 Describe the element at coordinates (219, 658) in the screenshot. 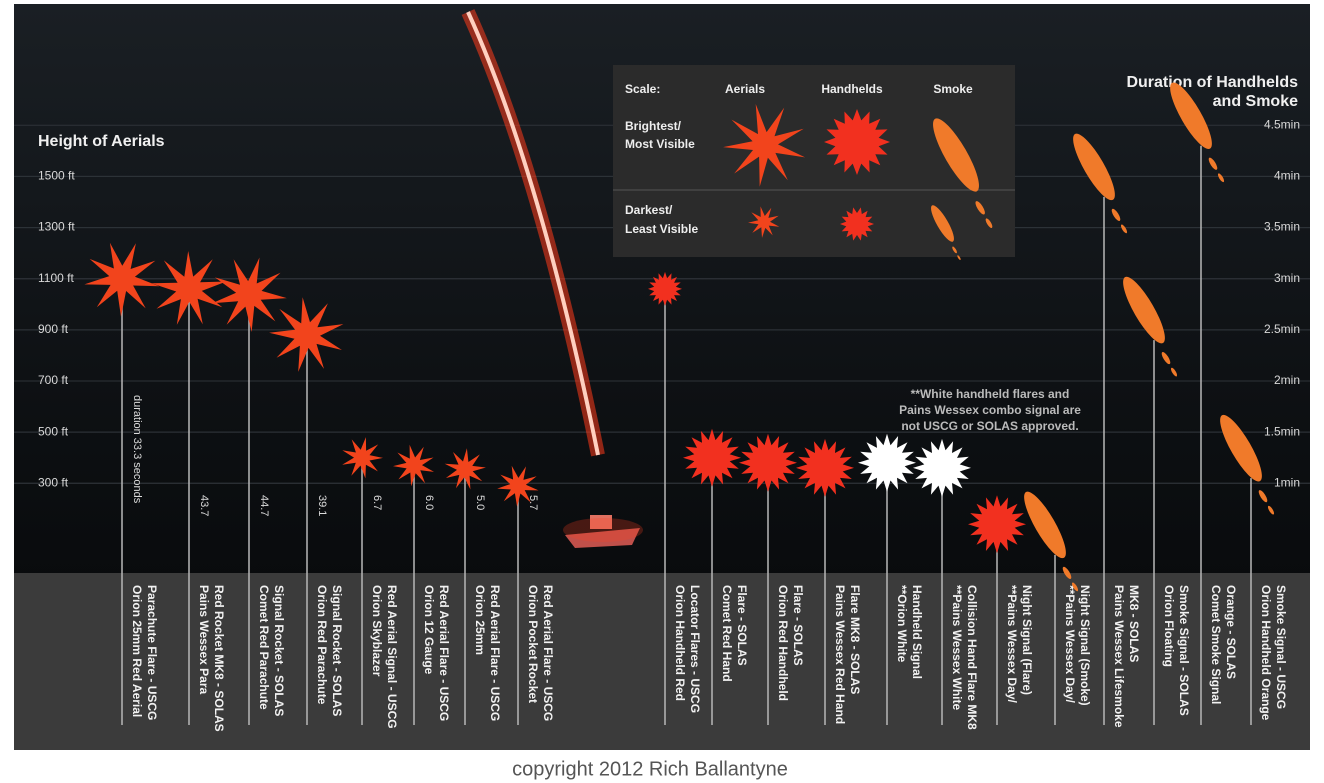

I see `x-tick-label: Red Rocket MK8 - SOLAS` at that location.